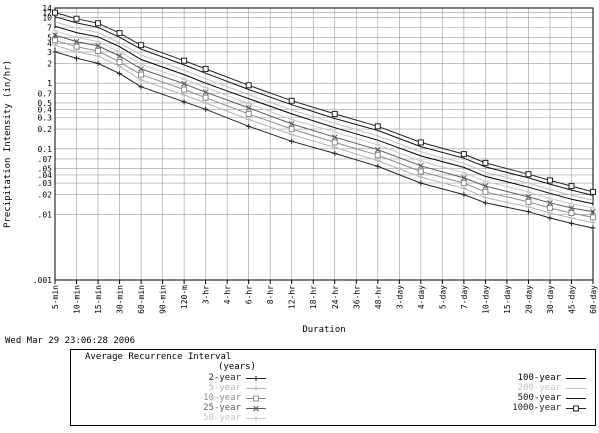 Image resolution: width=599 pixels, height=433 pixels. Describe the element at coordinates (292, 297) in the screenshot. I see `x-tick-label: 12-hr` at that location.